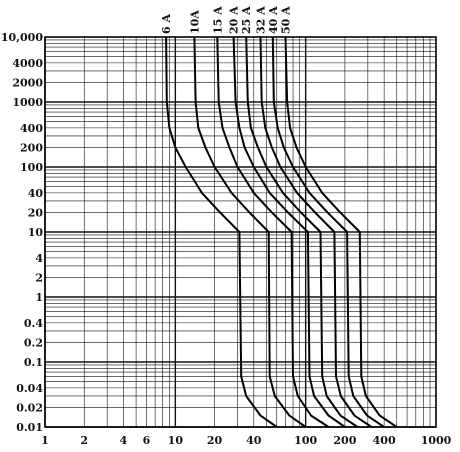 The height and width of the screenshot is (452, 460). Describe the element at coordinates (33, 323) in the screenshot. I see `y-tick-label: 0.4` at that location.